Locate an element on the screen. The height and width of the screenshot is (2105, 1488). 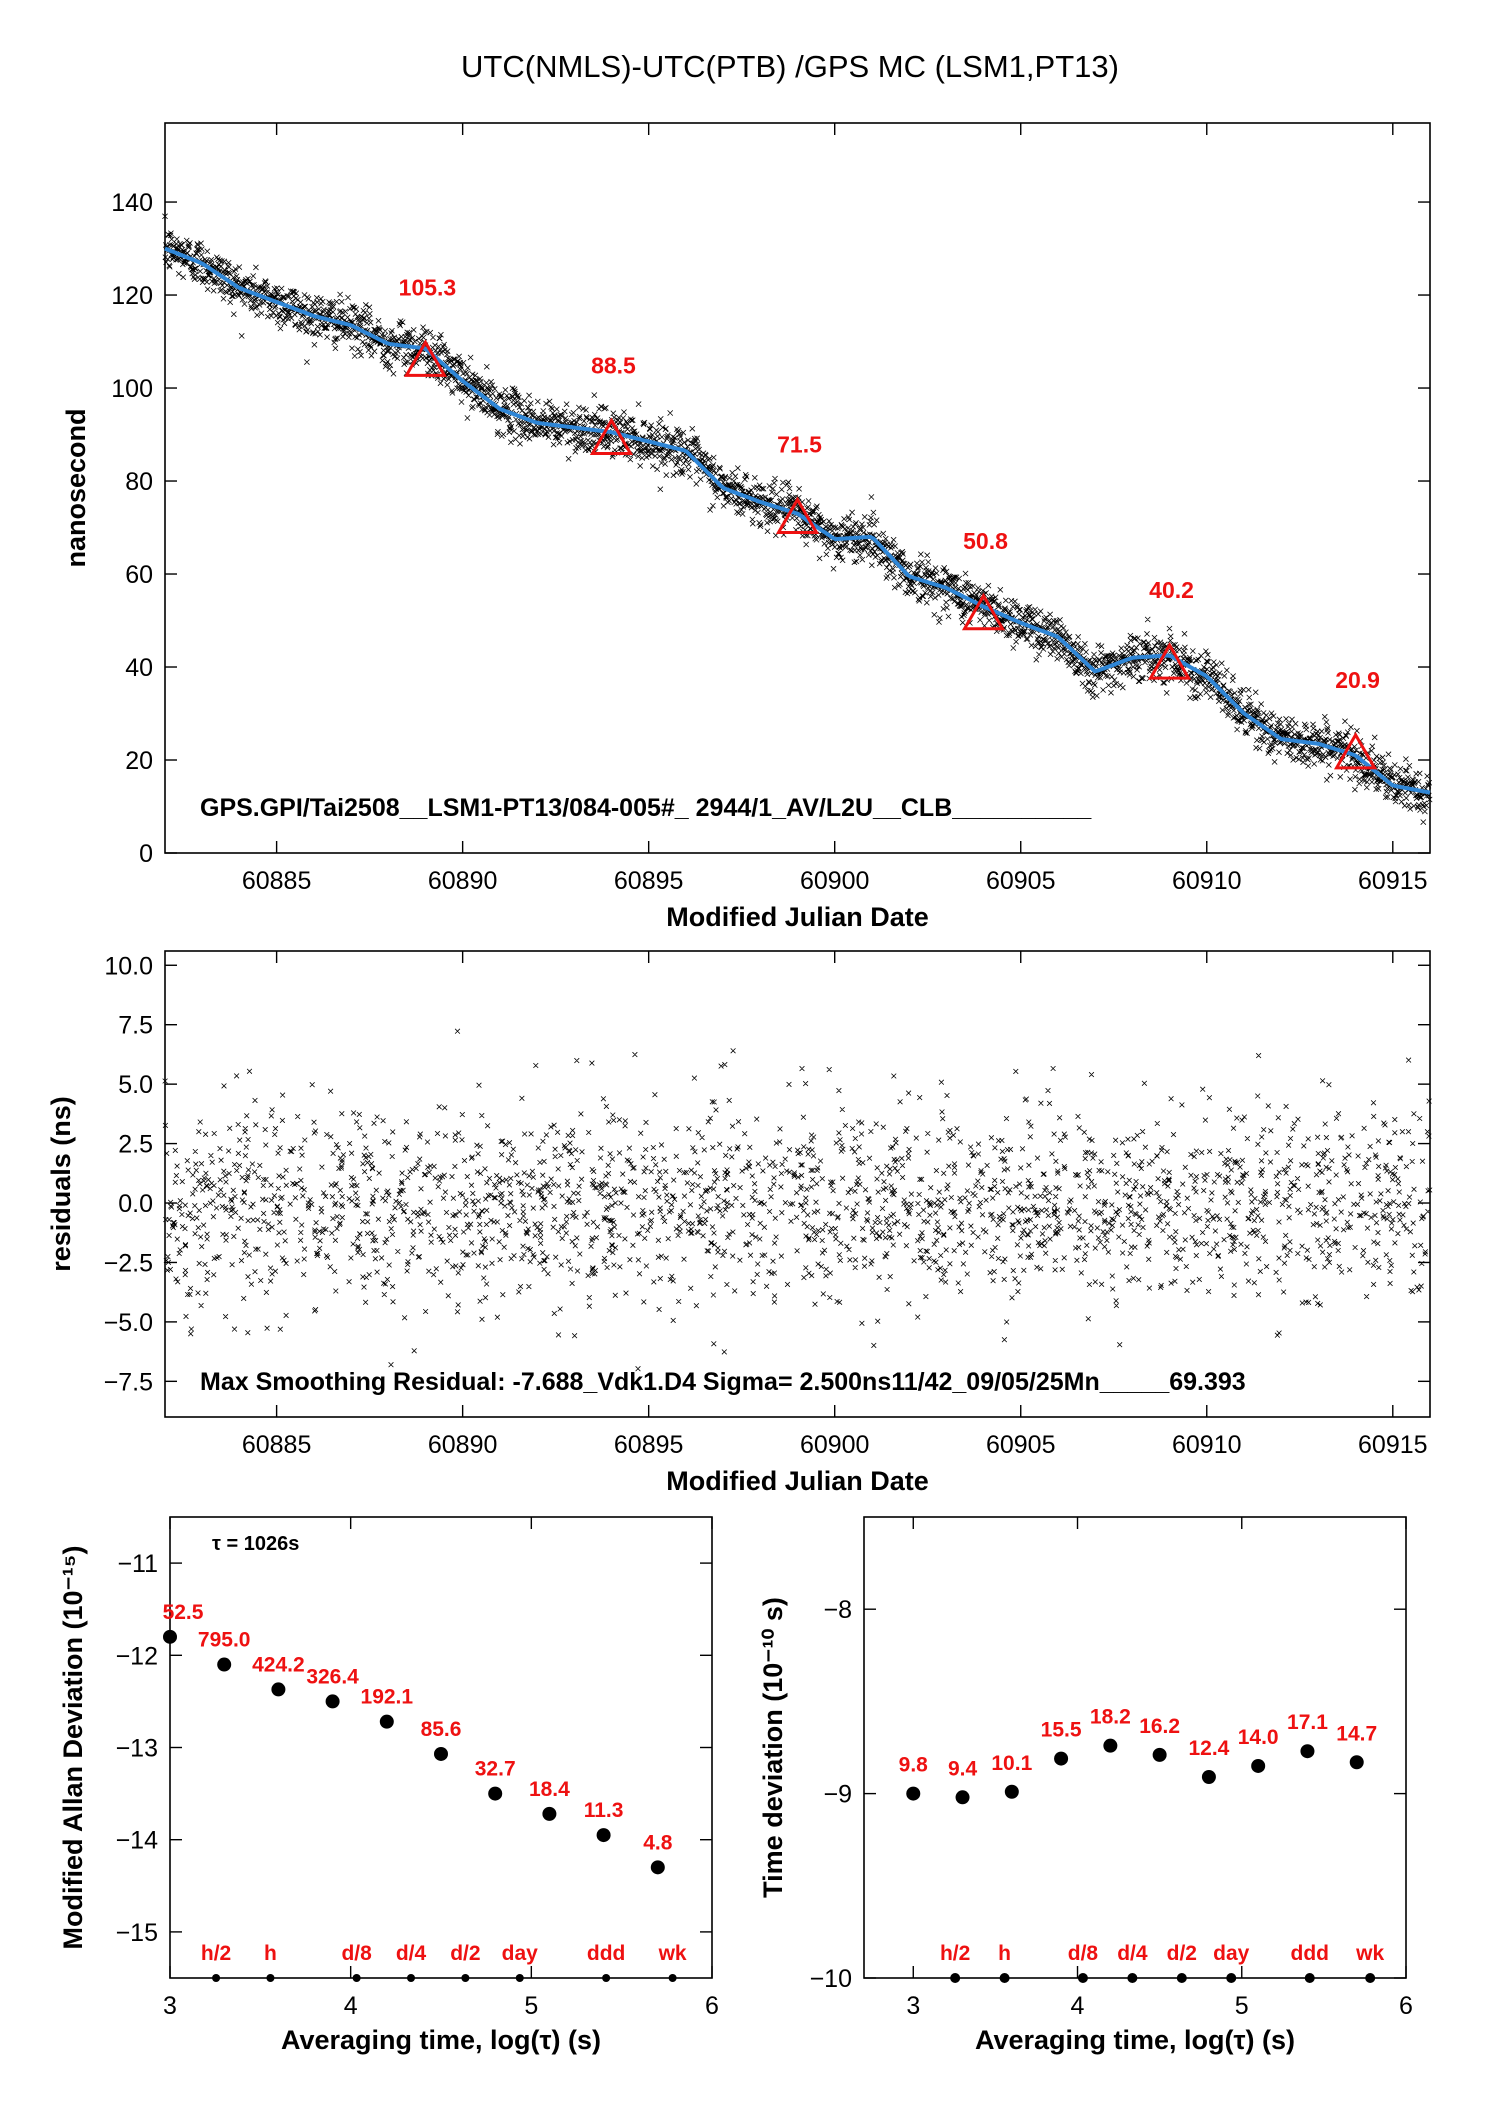
tau-annotation: τ = 1026s is located at coordinates (255, 1544).